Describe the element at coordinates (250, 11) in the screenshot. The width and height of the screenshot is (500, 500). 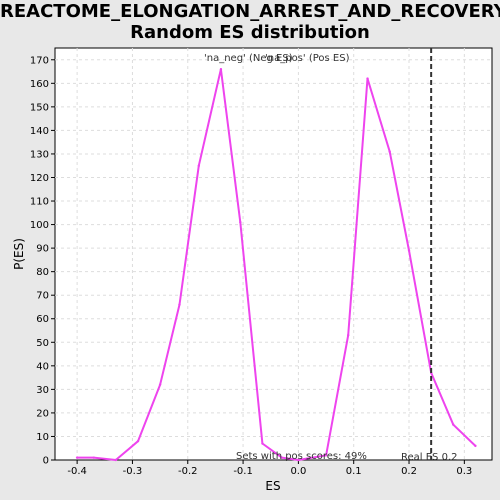
I see `chart-title-line1: REACTOME_ELONGATION_ARREST_AND_RECOVERY:` at that location.